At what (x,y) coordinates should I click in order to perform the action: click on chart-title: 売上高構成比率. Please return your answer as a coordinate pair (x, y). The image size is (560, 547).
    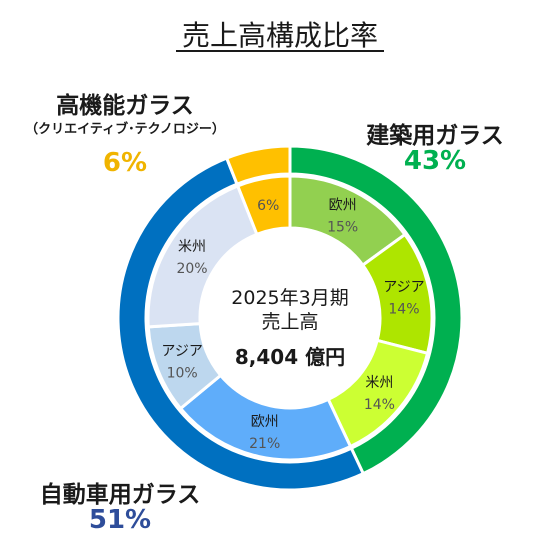
    Looking at the image, I should click on (279, 35).